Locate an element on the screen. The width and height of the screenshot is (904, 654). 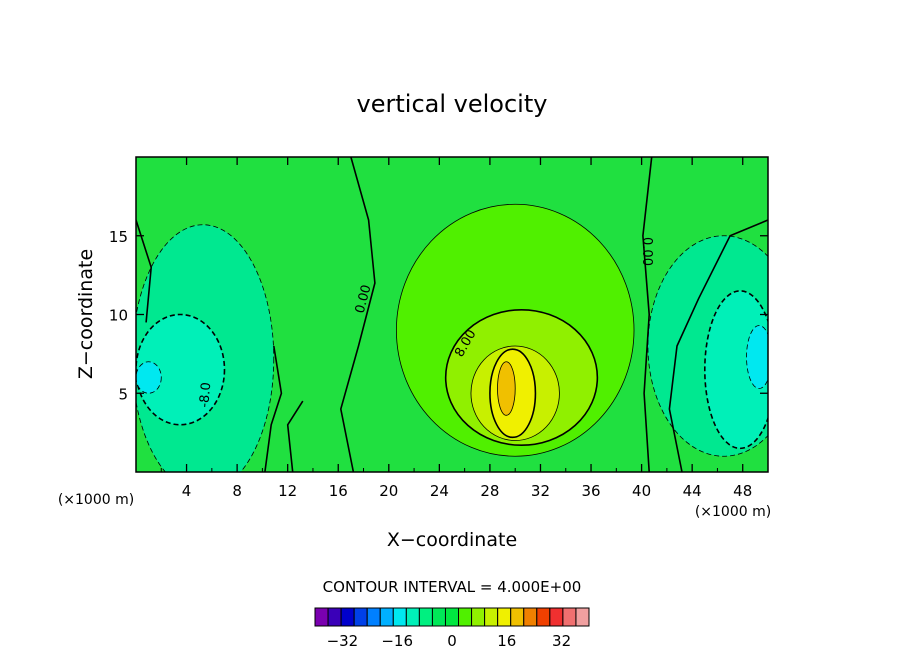
x-tick-label: 44 is located at coordinates (692, 491).